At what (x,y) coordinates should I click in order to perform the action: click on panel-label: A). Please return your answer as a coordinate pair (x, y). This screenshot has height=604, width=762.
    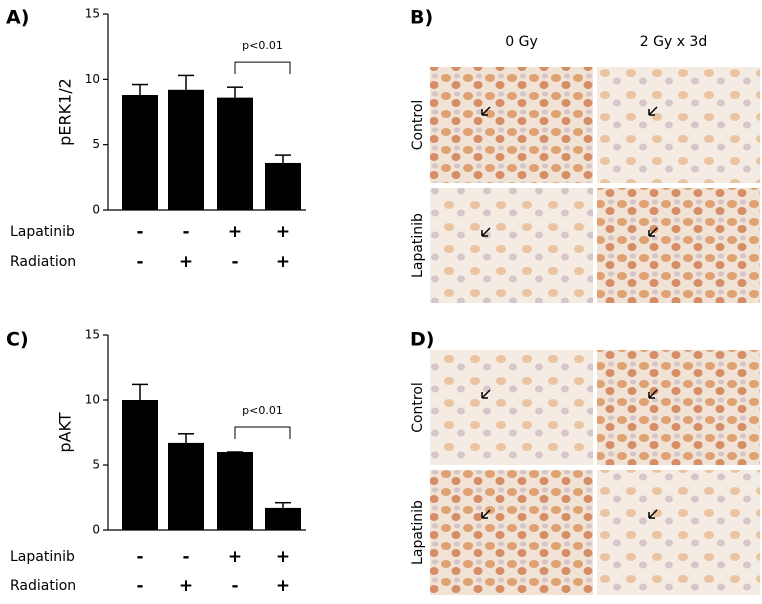
    Looking at the image, I should click on (17, 18).